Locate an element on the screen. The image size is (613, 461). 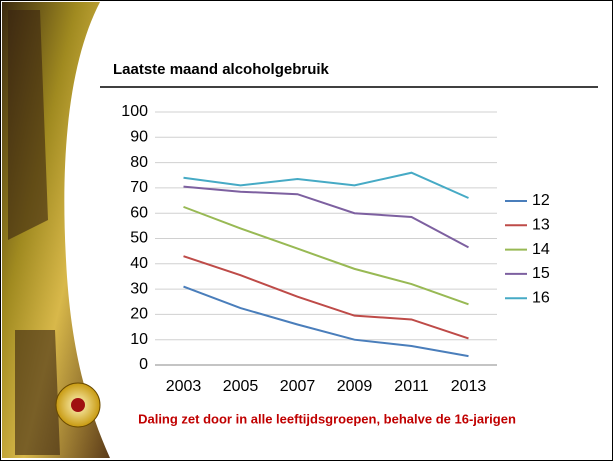
x-tick-label: 2007 is located at coordinates (298, 386).